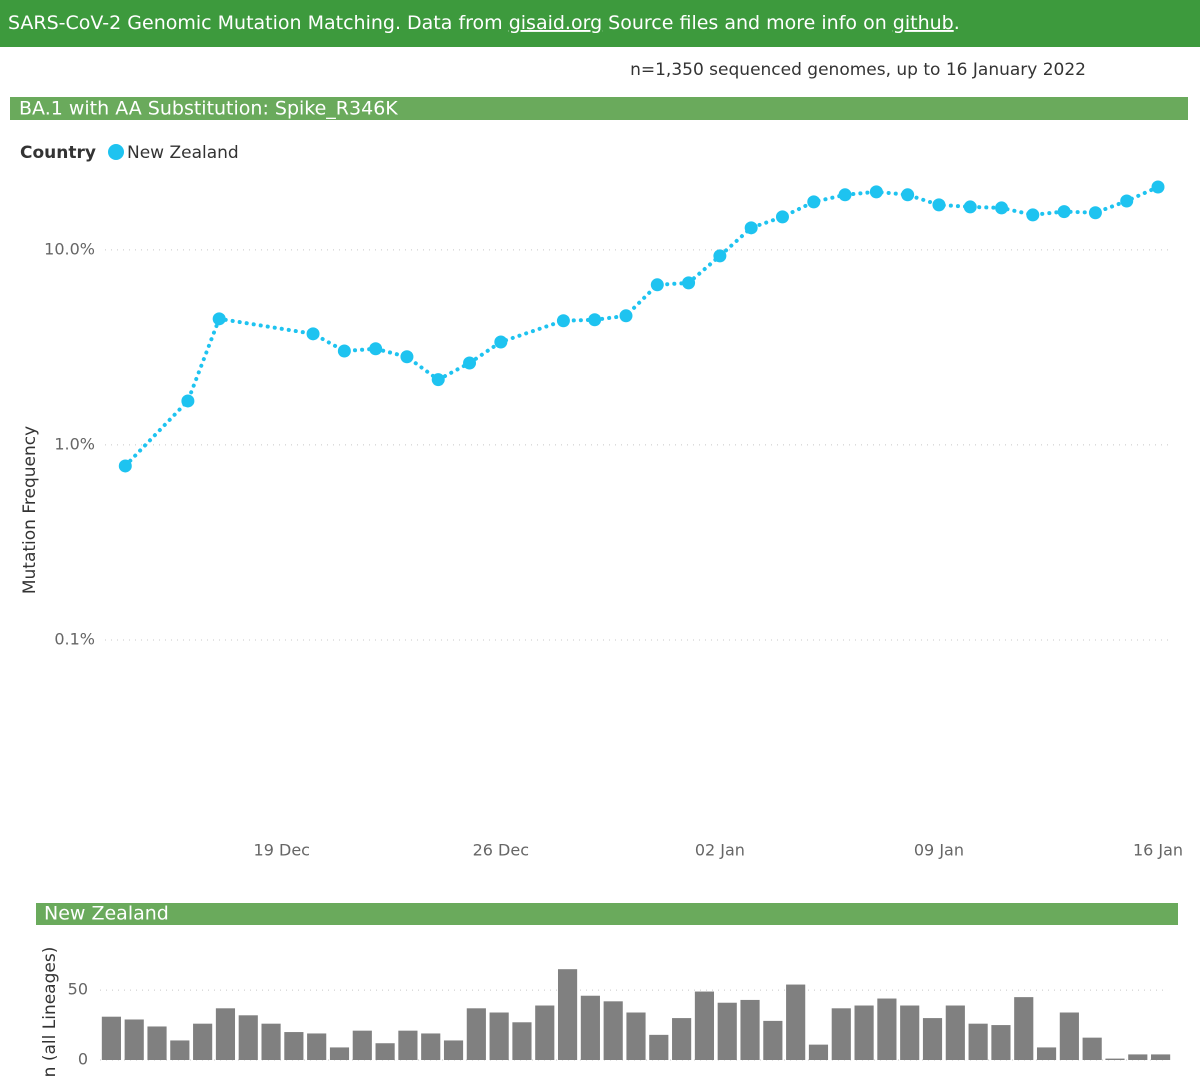  What do you see at coordinates (747, 23) in the screenshot?
I see `header-part: Source files and more info on` at bounding box center [747, 23].